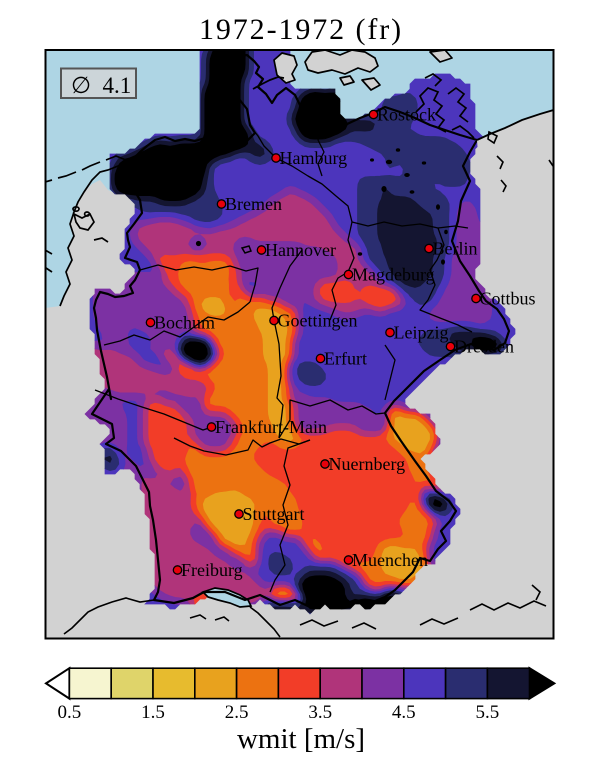 This screenshot has width=600, height=780. What do you see at coordinates (421, 333) in the screenshot?
I see `svg-text: Leipzig` at bounding box center [421, 333].